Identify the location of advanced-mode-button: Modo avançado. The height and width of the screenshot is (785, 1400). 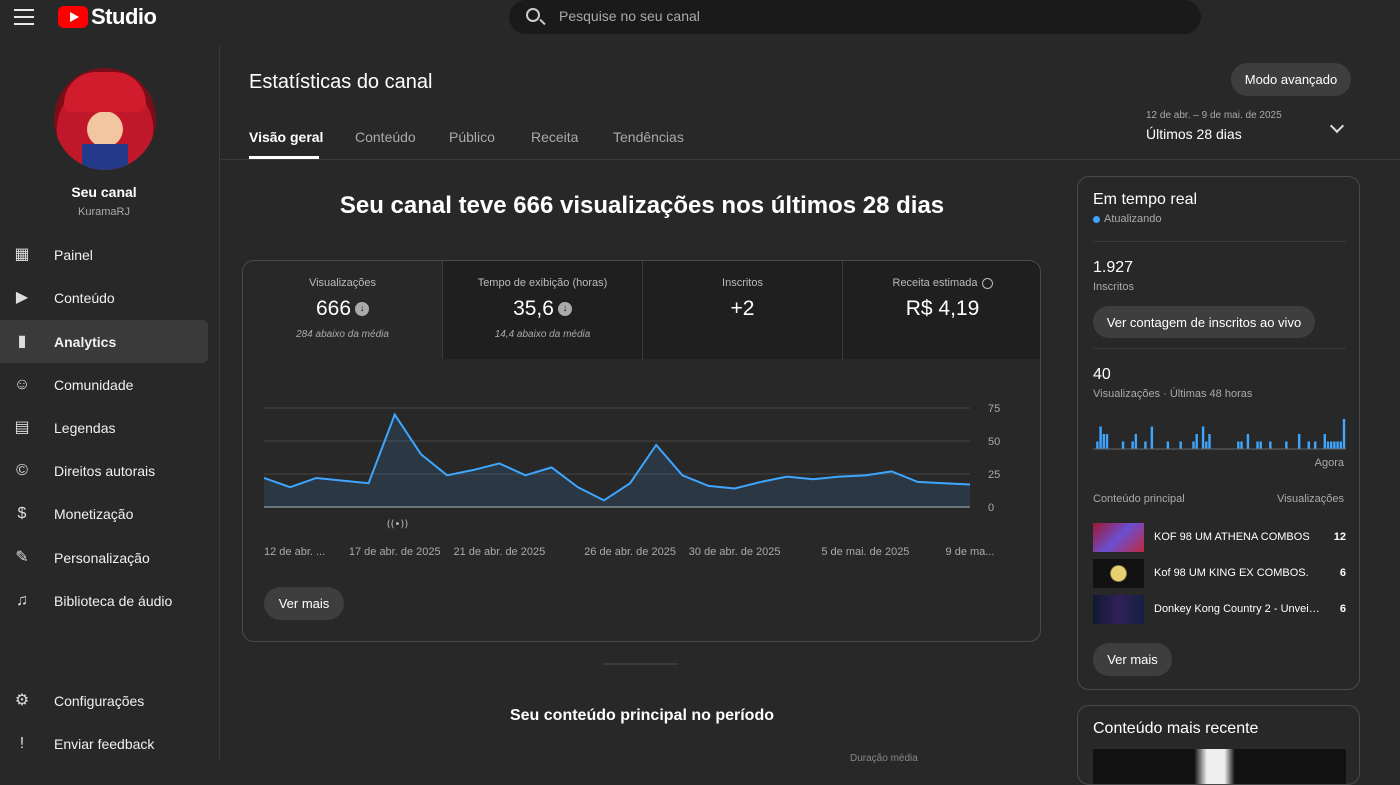
(1291, 79).